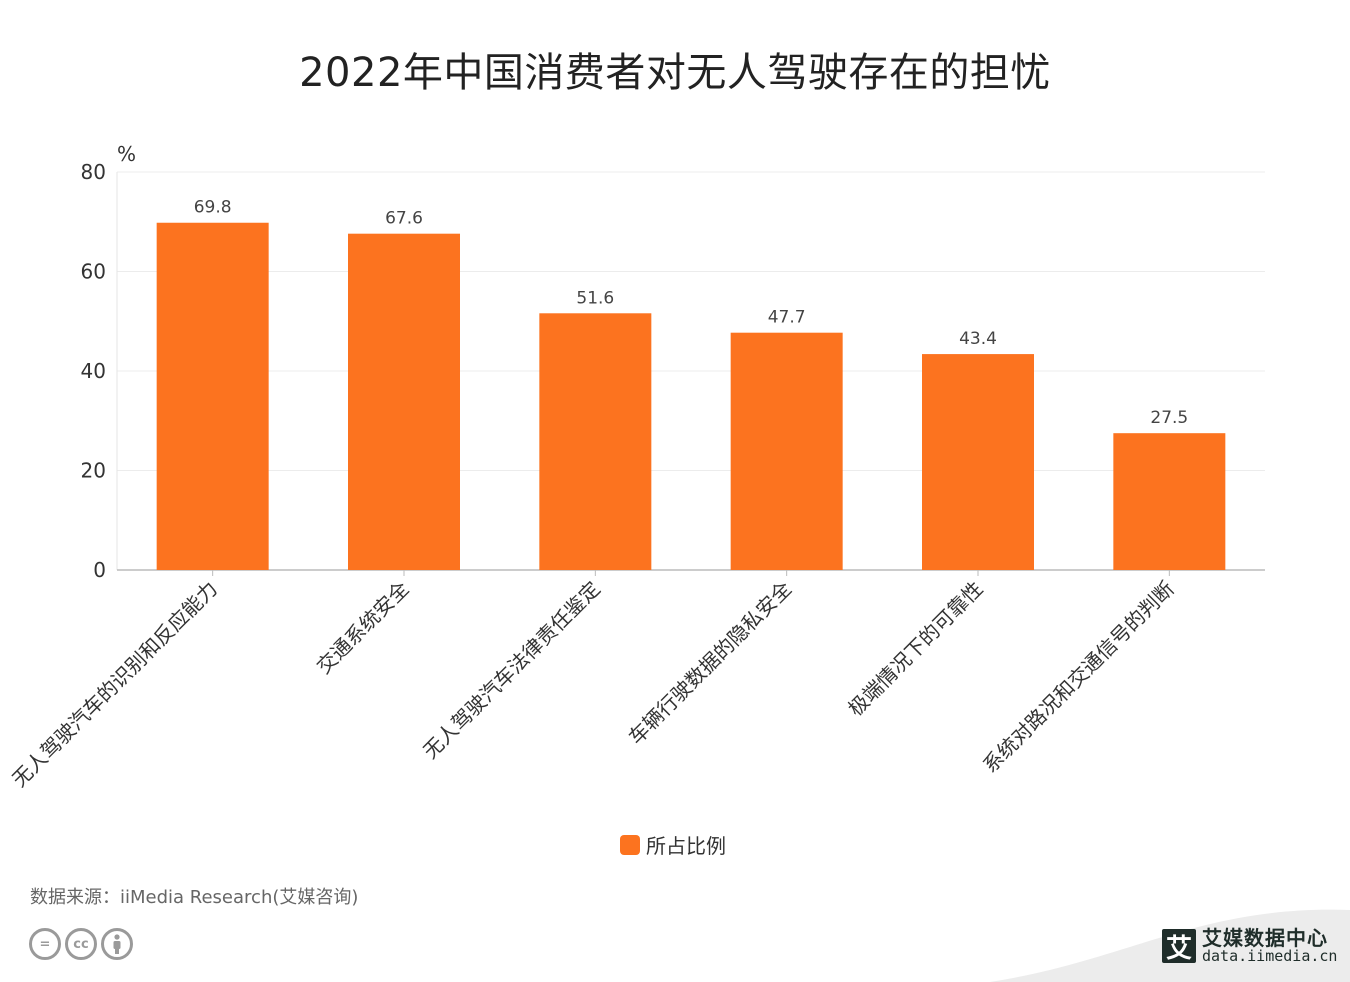 This screenshot has height=982, width=1350. I want to click on y-axis-unit: %, so click(126, 154).